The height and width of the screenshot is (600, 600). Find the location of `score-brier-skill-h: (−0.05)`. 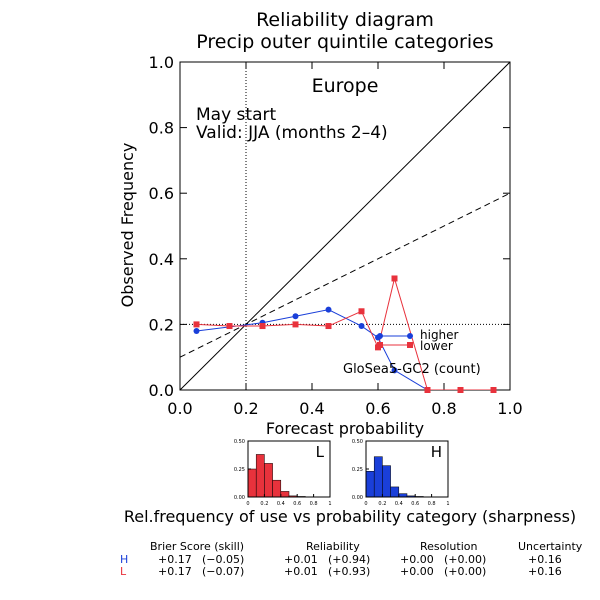

score-brier-skill-h: (−0.05) is located at coordinates (223, 559).